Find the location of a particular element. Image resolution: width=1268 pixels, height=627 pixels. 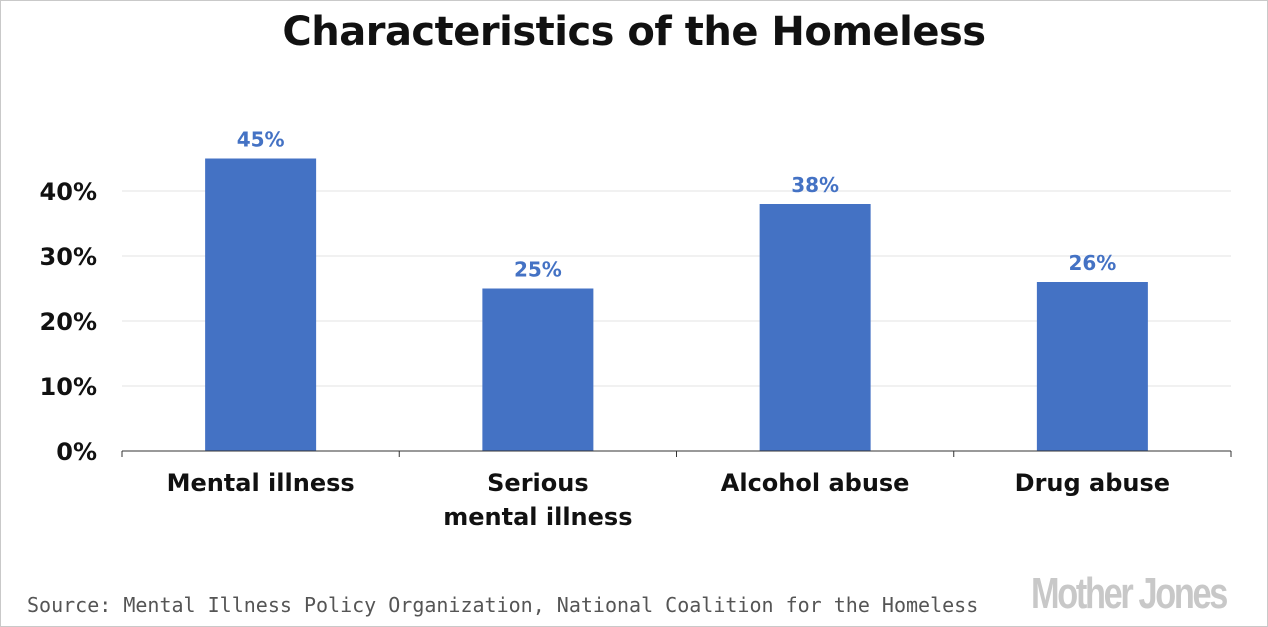

chart-title: Characteristics of the Homeless is located at coordinates (634, 32).